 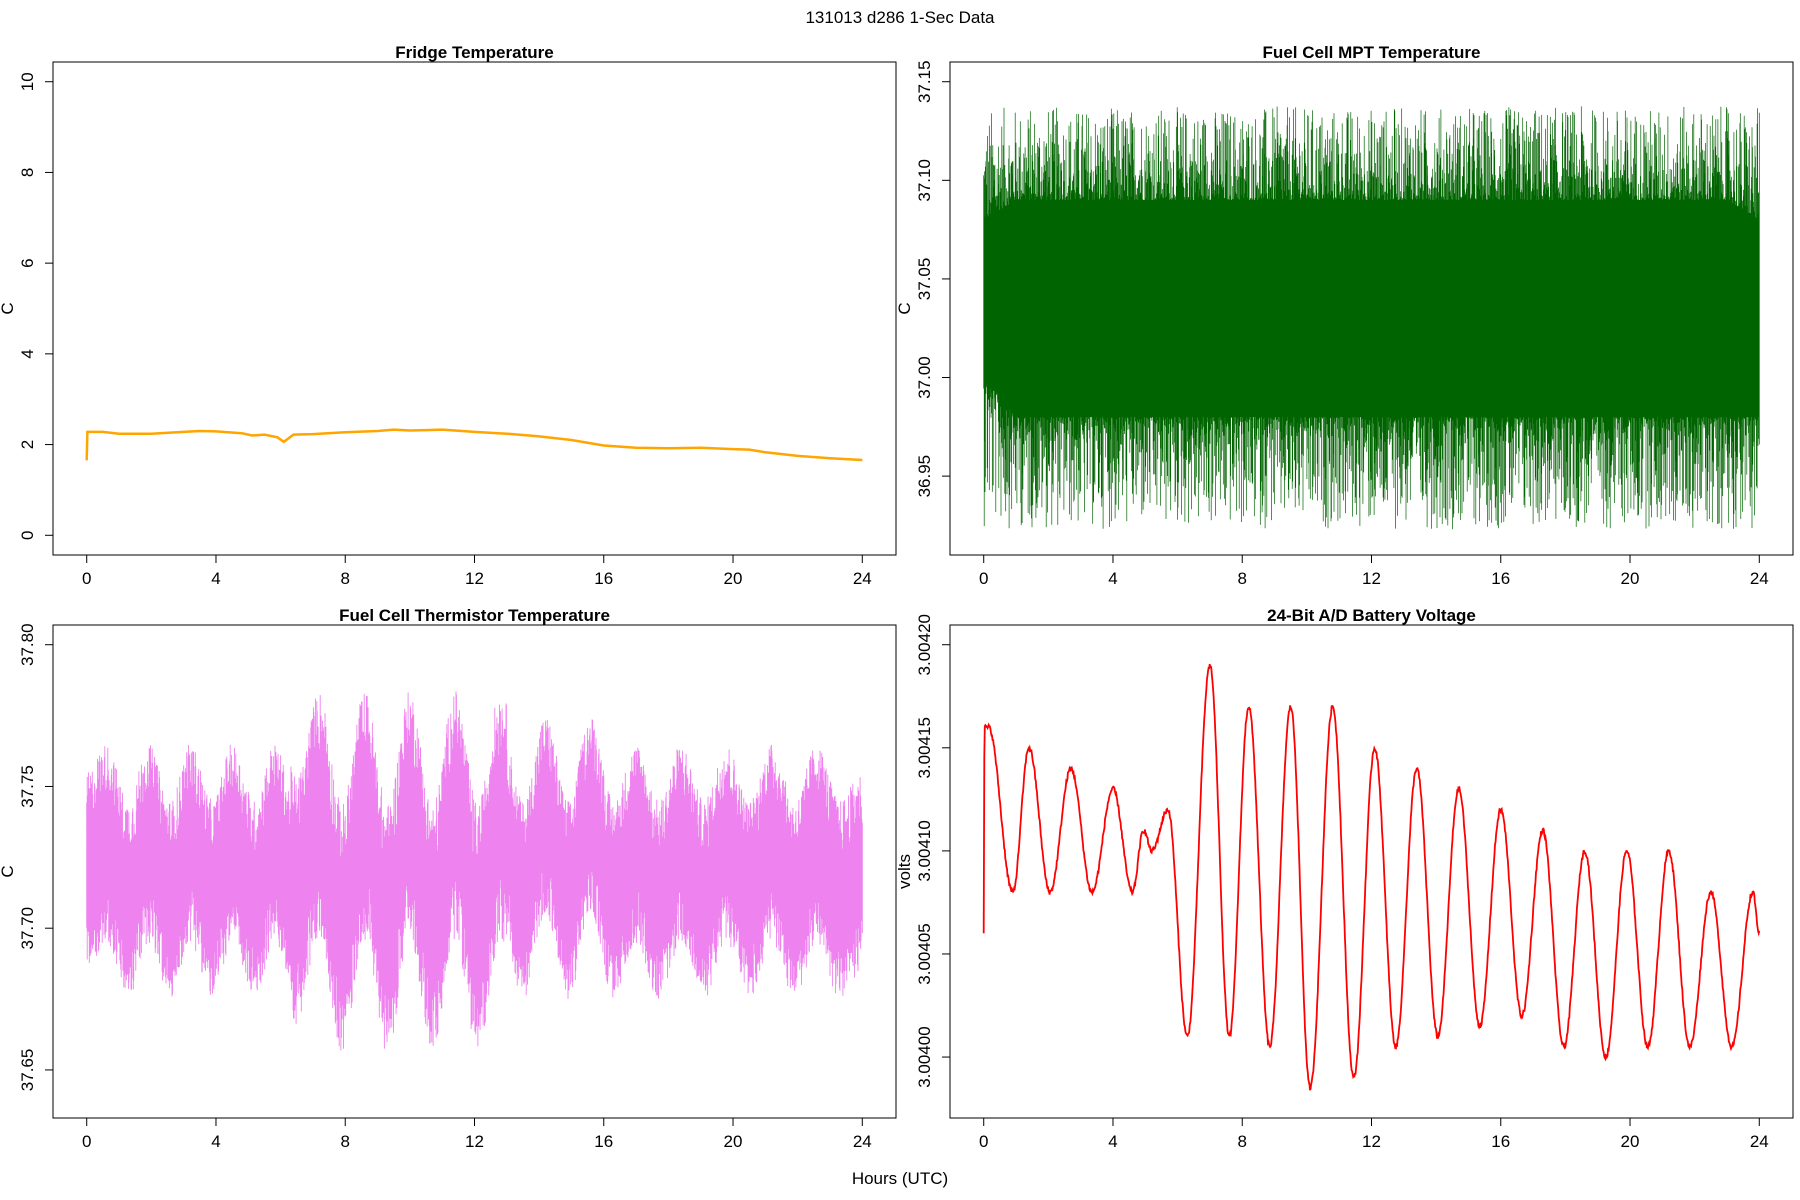 I want to click on y-tick-label: 36.95, so click(x=924, y=476).